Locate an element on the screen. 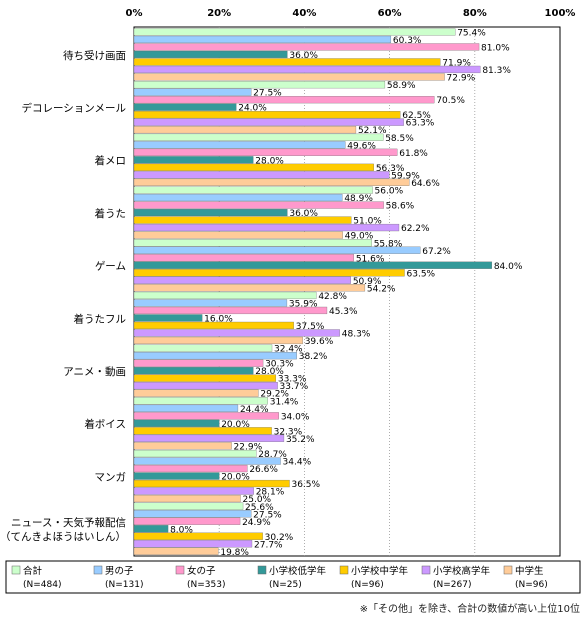 The height and width of the screenshot is (620, 588). x-tick-label: 20% is located at coordinates (219, 13).